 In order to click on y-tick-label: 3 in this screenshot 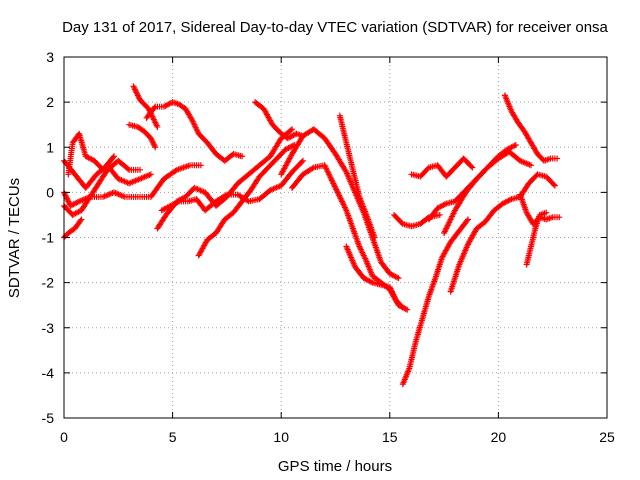, I will do `click(50, 57)`.